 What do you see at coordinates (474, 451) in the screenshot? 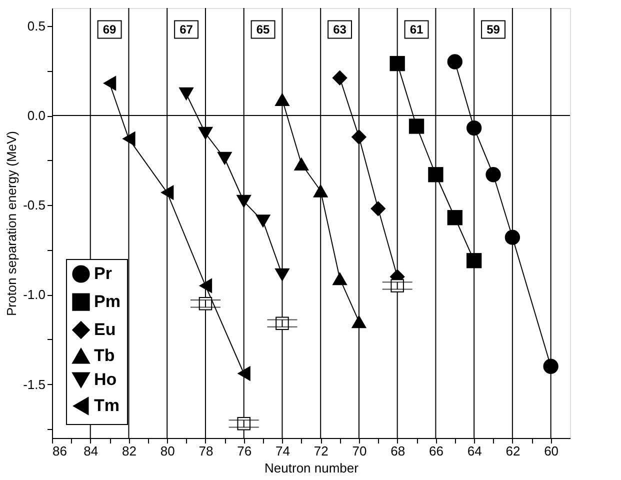
I see `x-tick-label: 64` at bounding box center [474, 451].